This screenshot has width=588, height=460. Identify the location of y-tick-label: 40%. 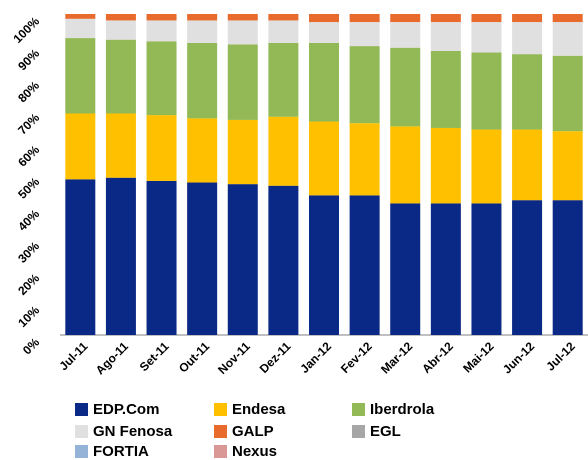
(28, 220).